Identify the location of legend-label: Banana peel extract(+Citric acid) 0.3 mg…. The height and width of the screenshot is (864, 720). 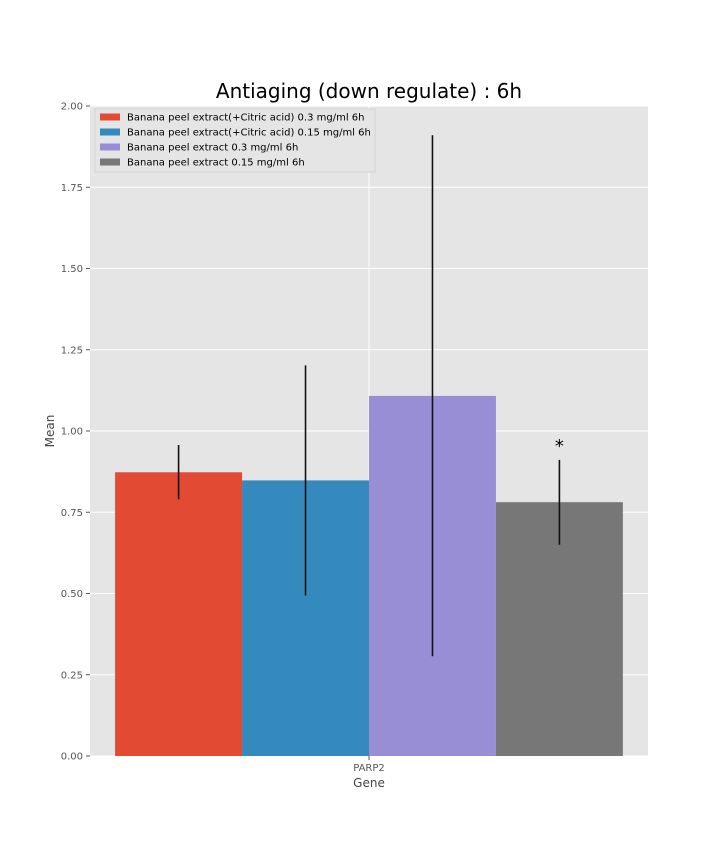
(245, 118).